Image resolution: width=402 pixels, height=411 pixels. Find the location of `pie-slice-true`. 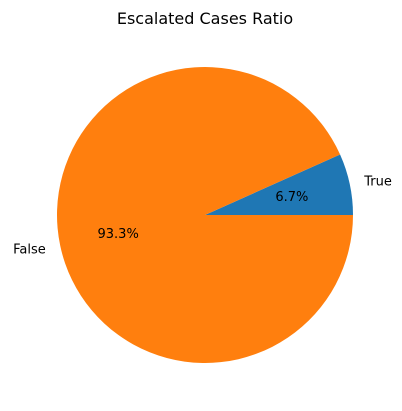

pie-slice-true is located at coordinates (279, 184).